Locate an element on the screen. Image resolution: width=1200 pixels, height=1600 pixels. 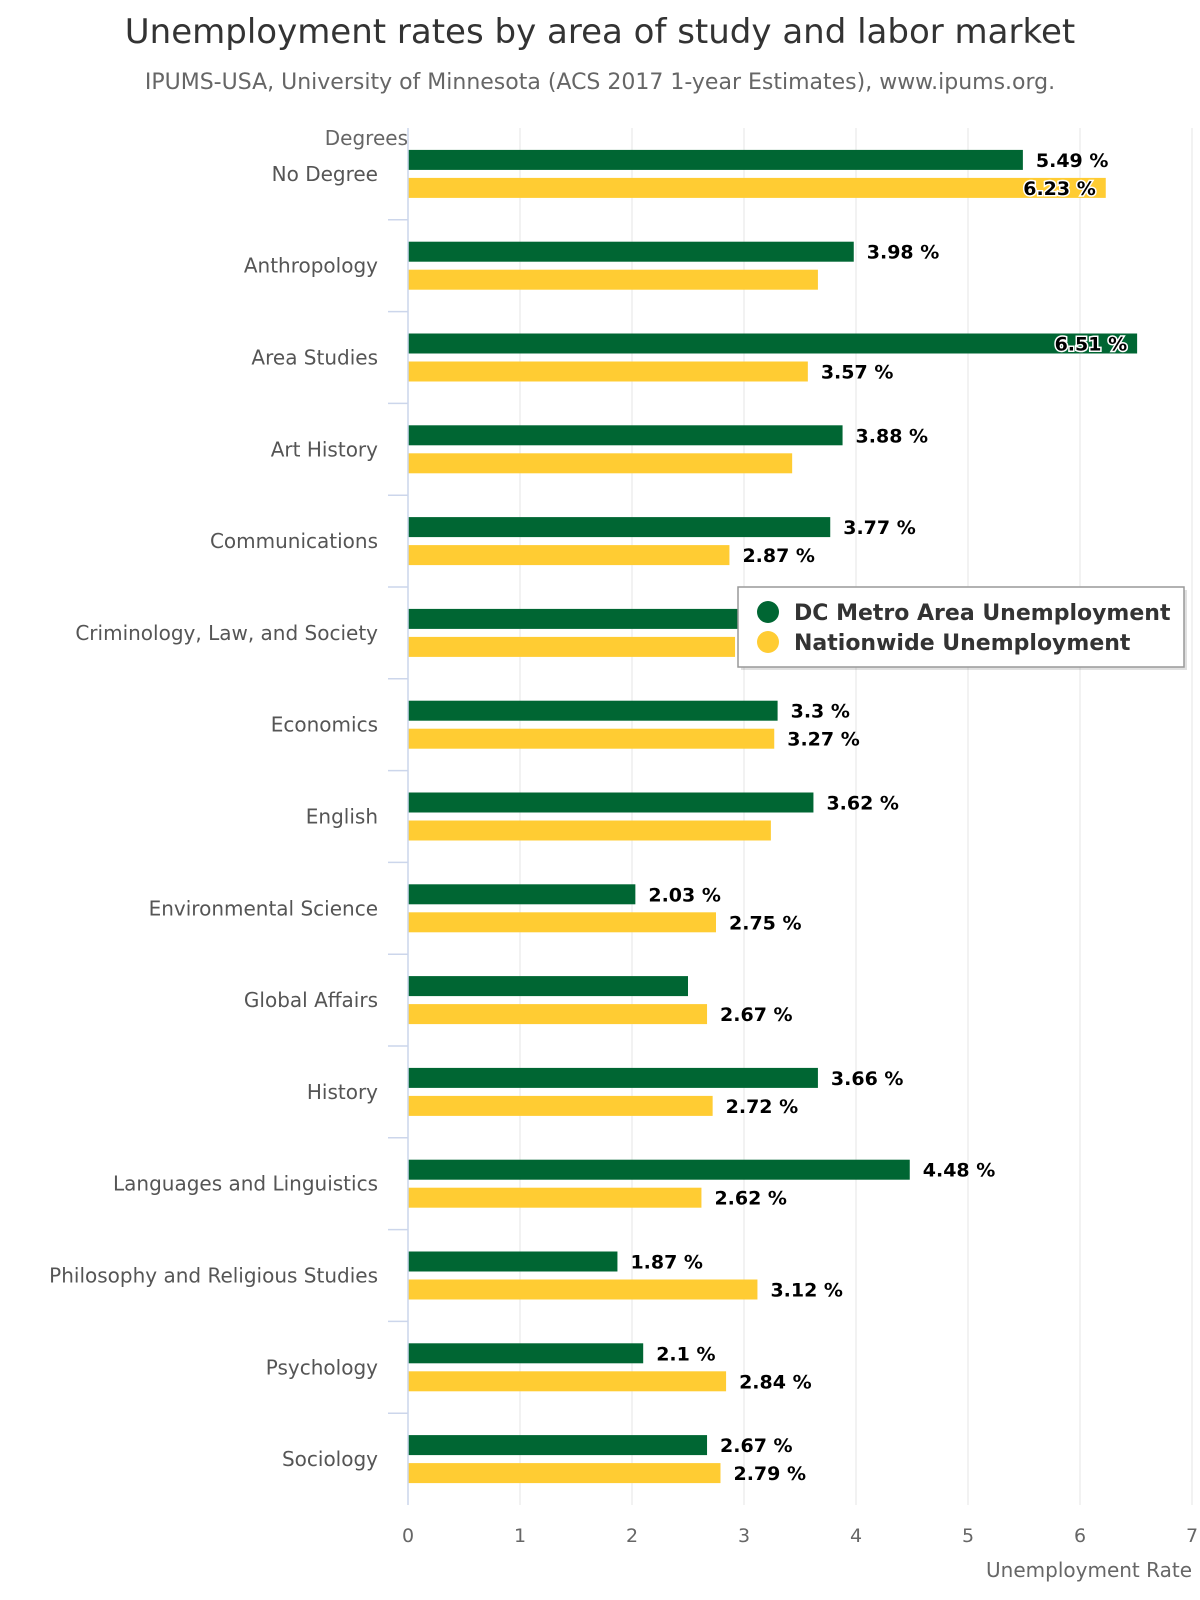
data-label: 2.72 % is located at coordinates (762, 1107).